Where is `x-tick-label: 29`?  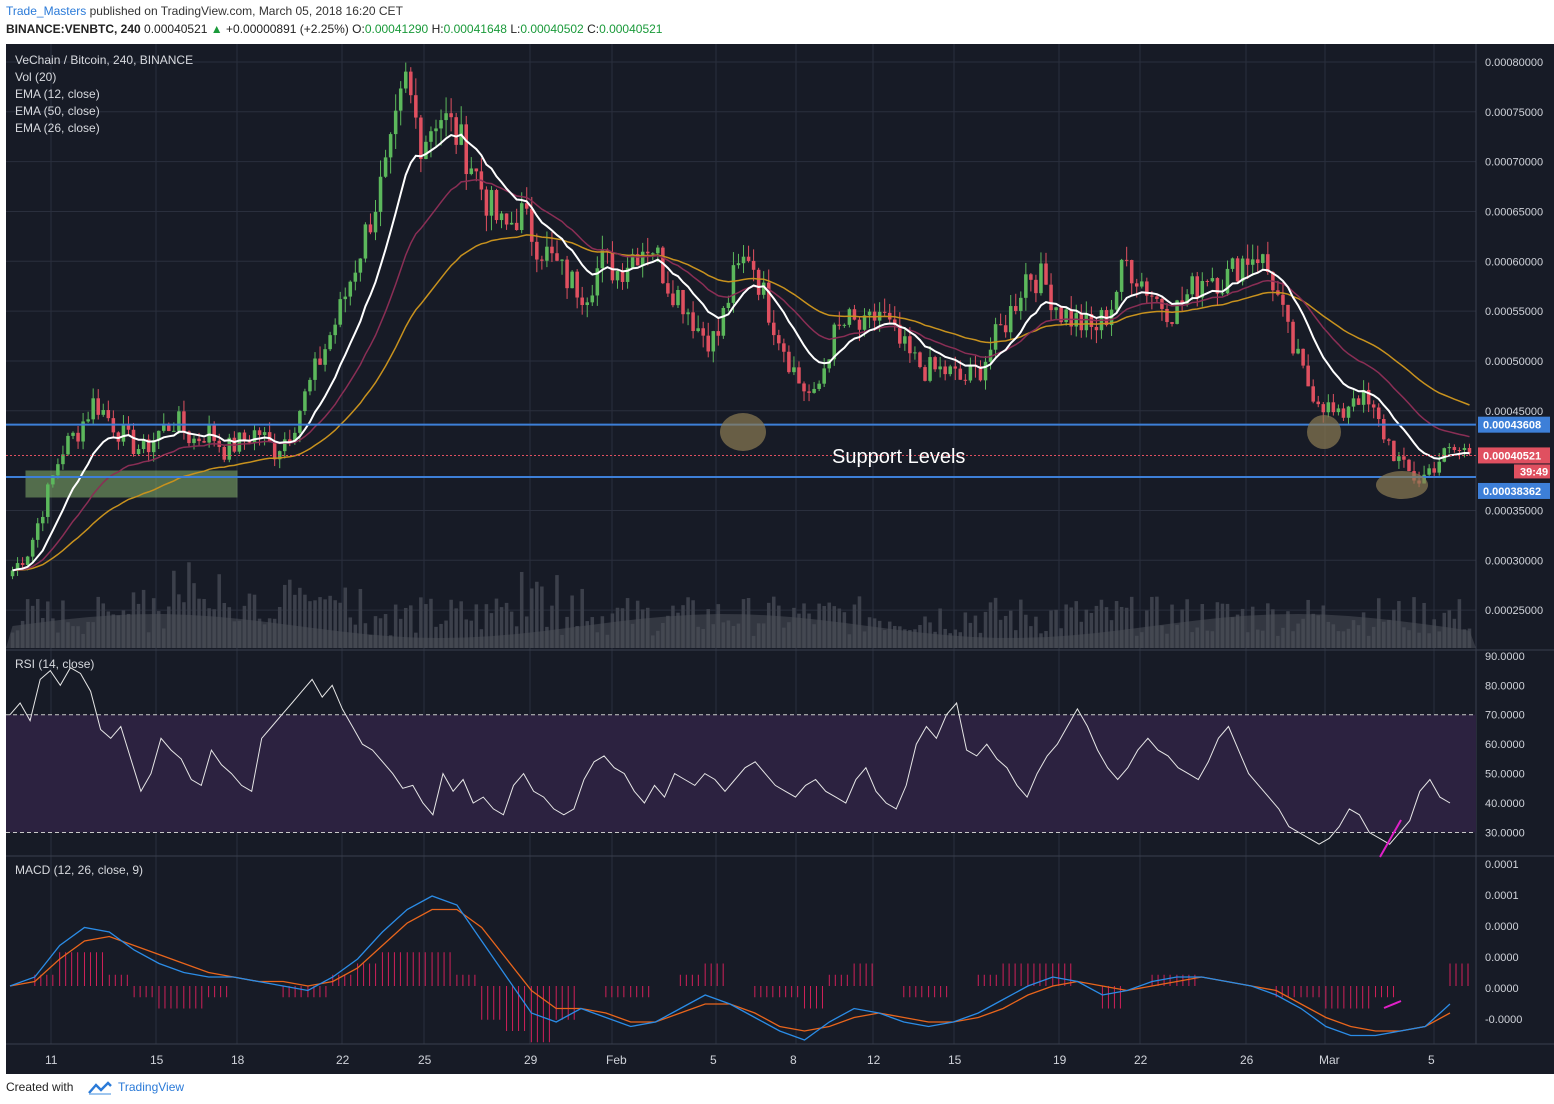 x-tick-label: 29 is located at coordinates (531, 1060).